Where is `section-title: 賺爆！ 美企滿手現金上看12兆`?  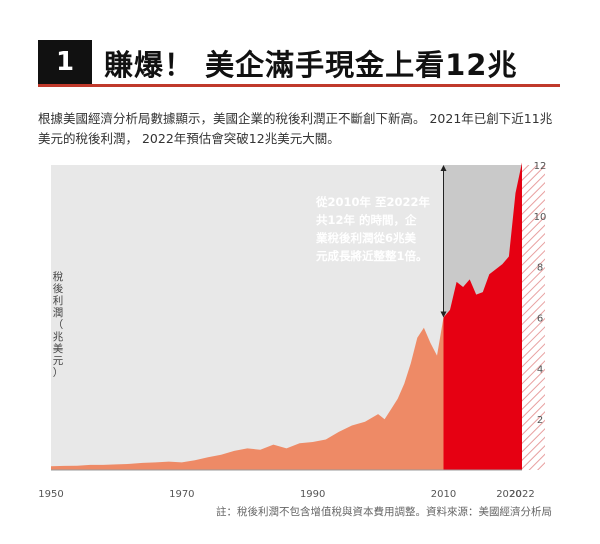 section-title: 賺爆！ 美企滿手現金上看12兆 is located at coordinates (311, 65).